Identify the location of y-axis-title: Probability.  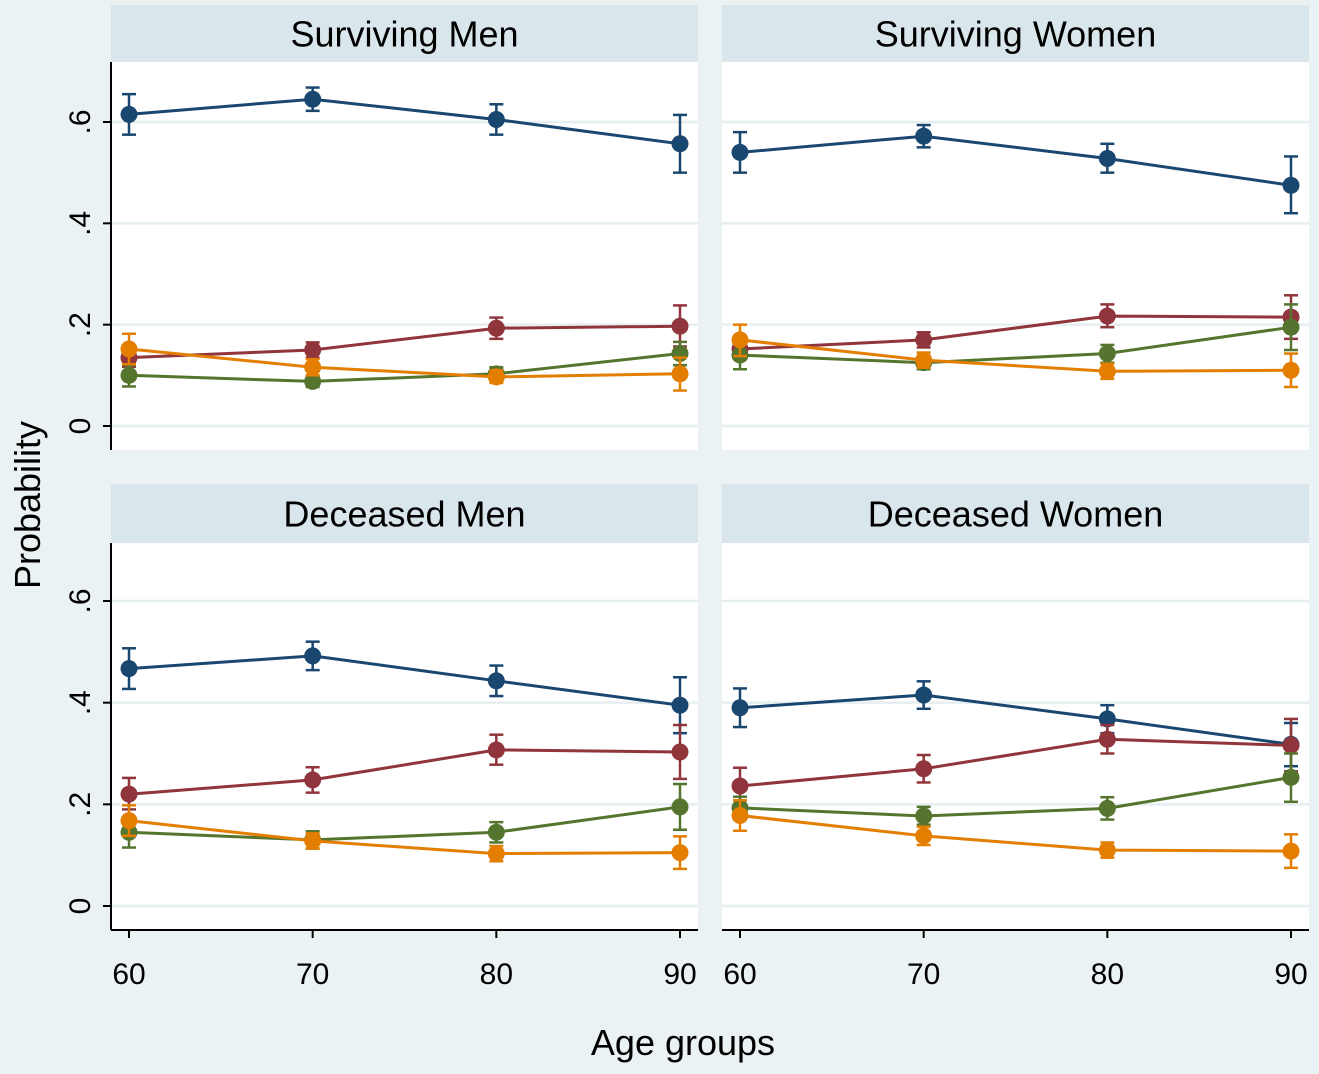
(27, 505).